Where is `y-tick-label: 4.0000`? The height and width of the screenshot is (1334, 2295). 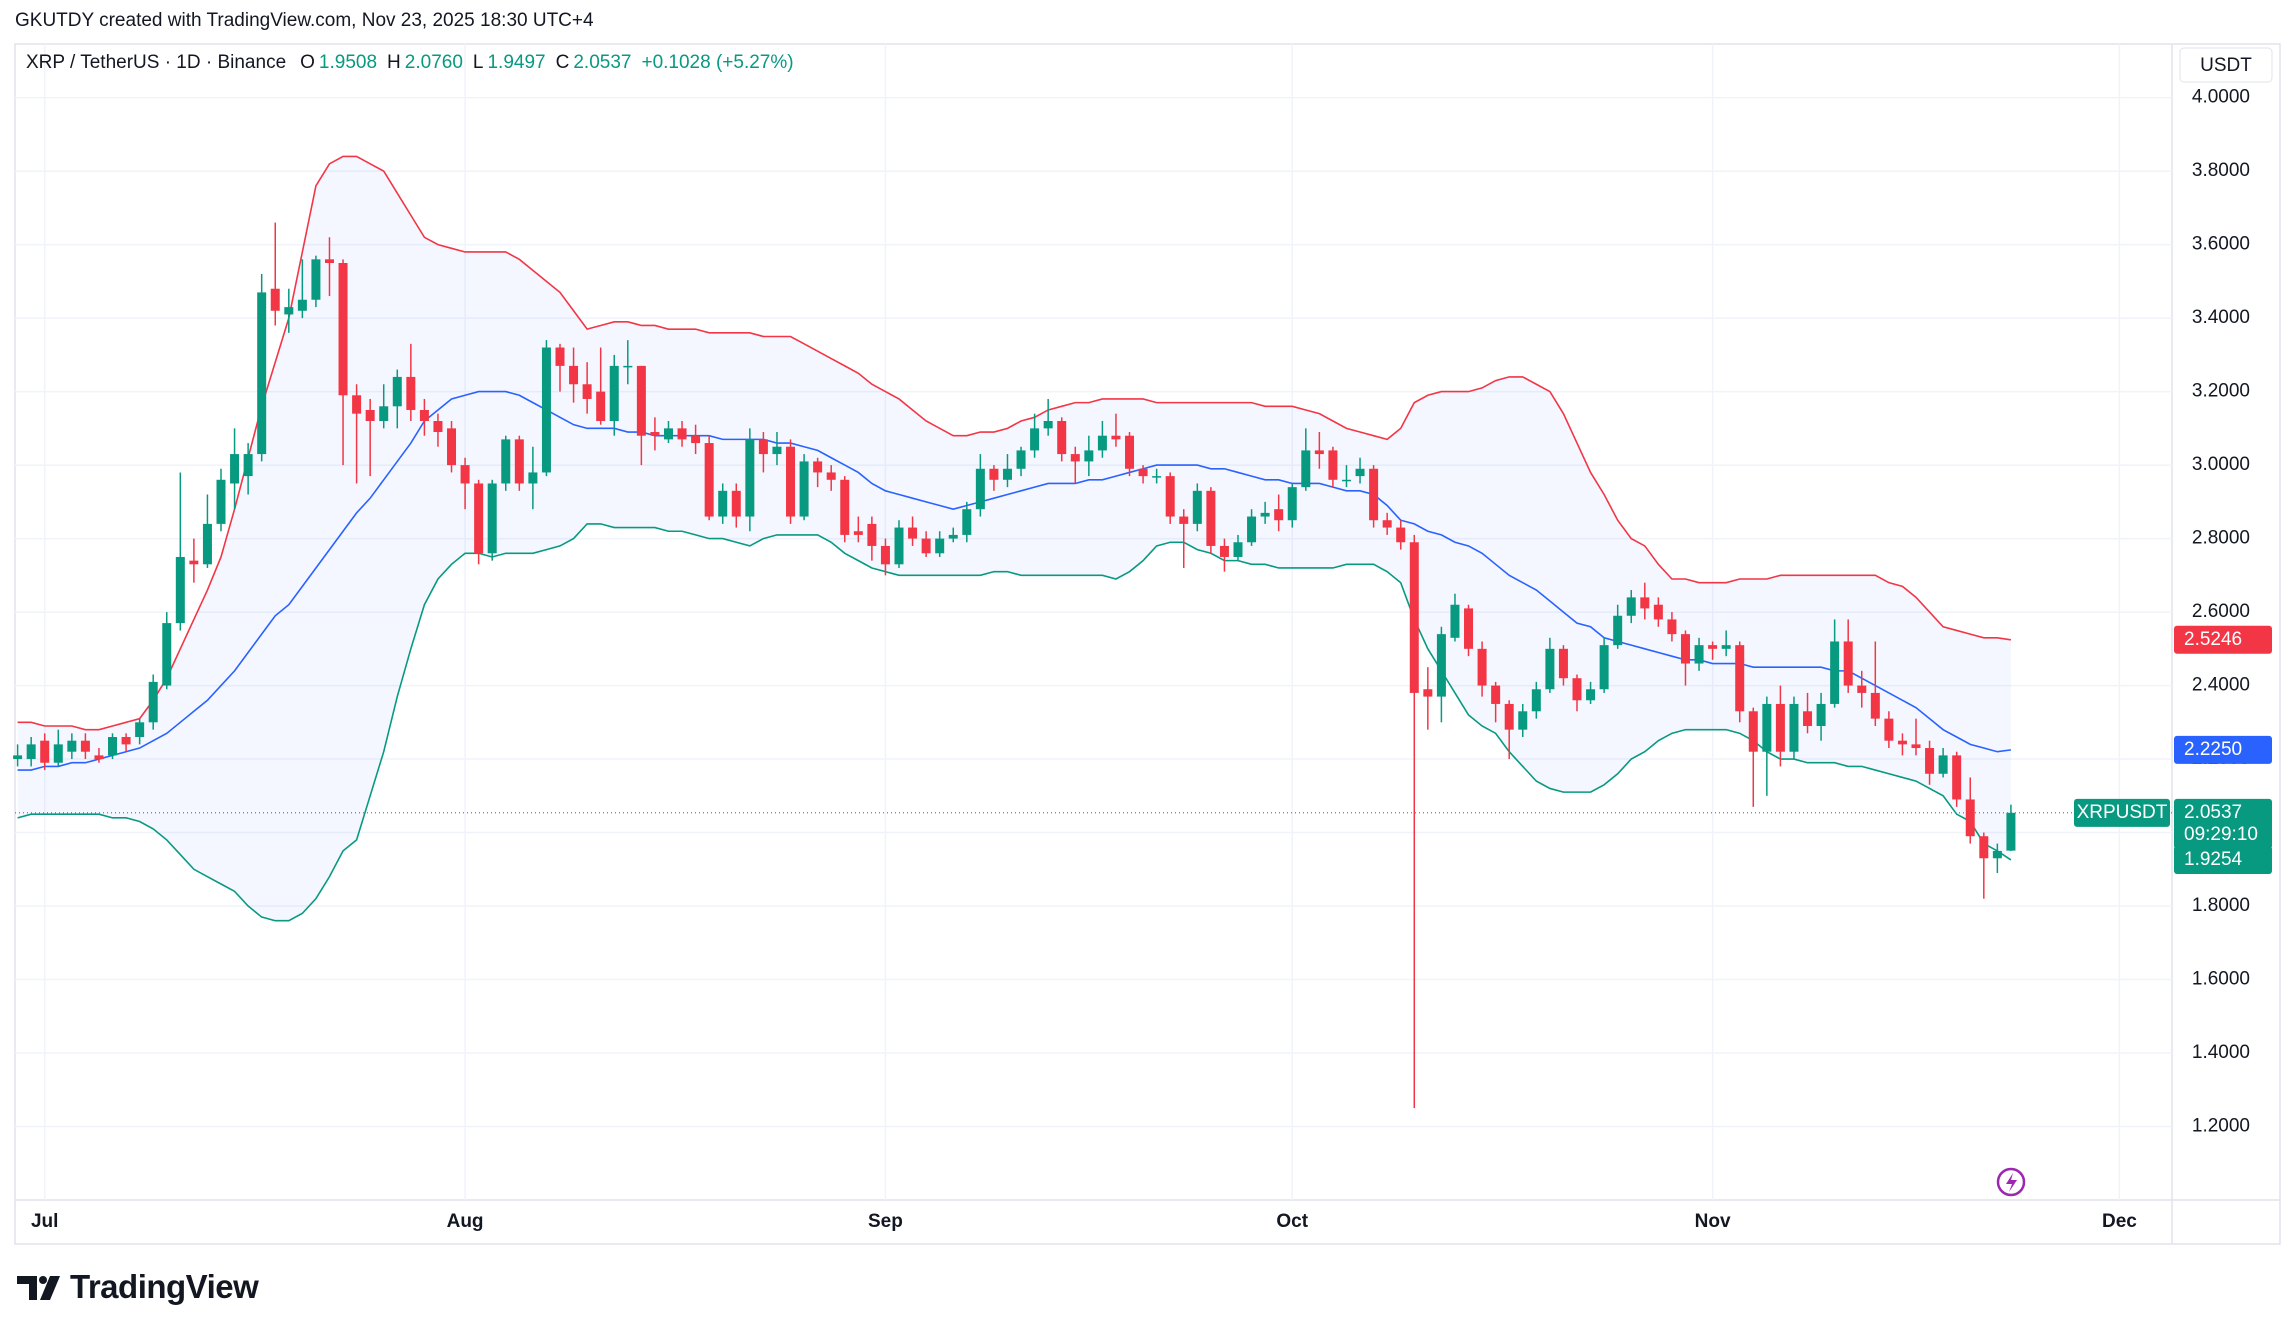 y-tick-label: 4.0000 is located at coordinates (2221, 97).